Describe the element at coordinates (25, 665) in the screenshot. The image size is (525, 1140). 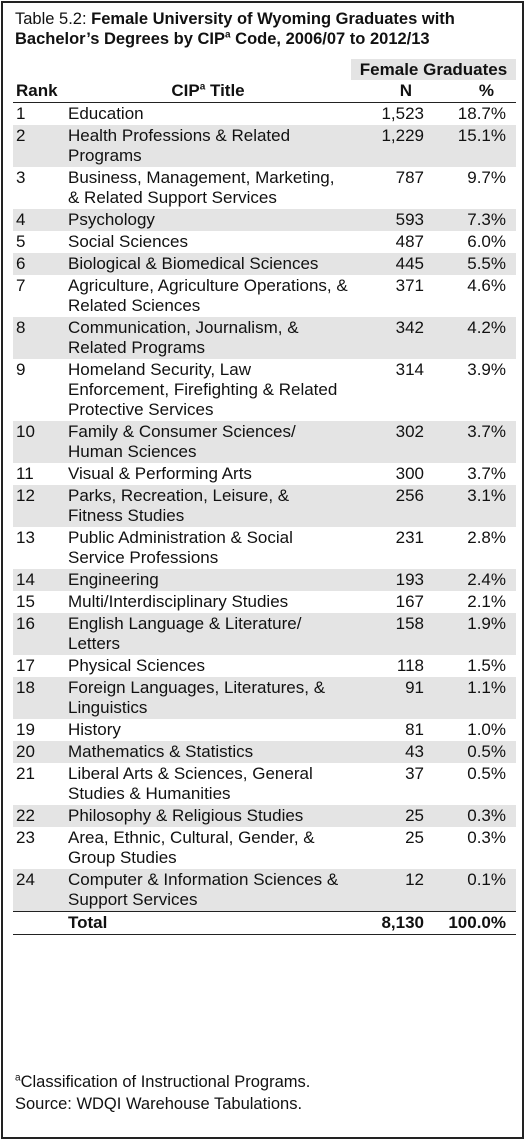
I see `rank: 17` at that location.